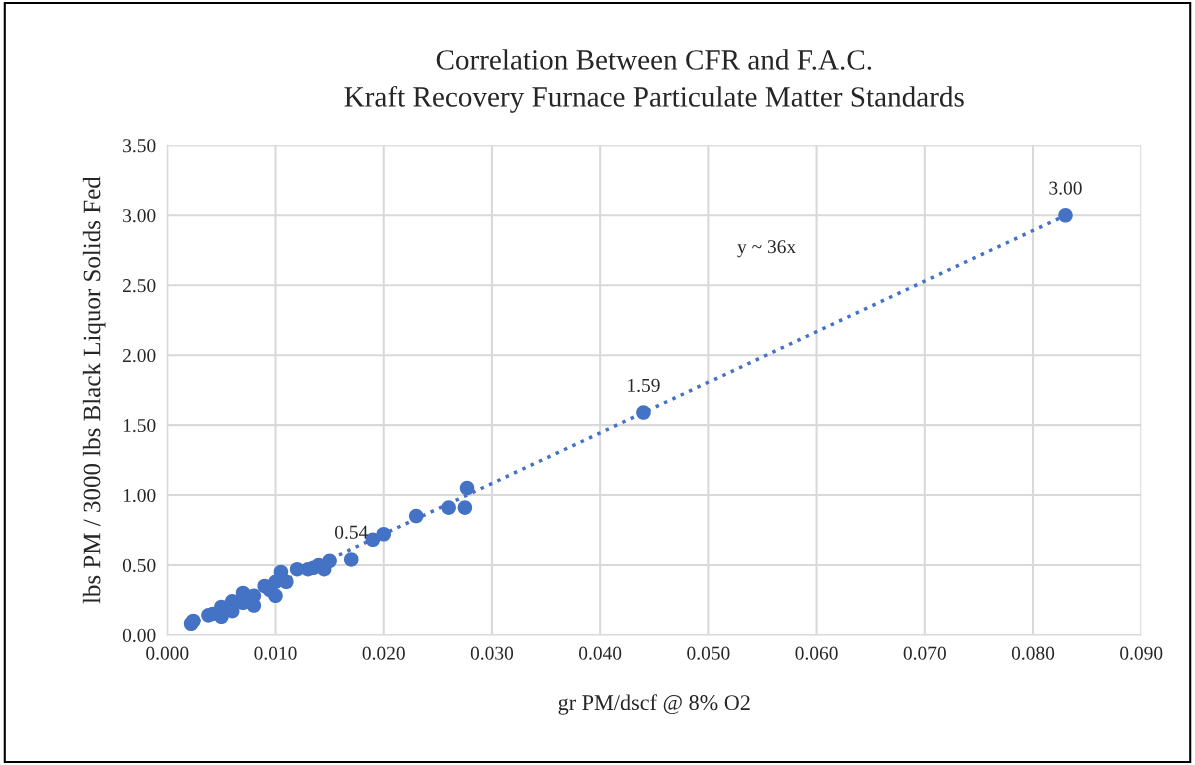  What do you see at coordinates (766, 249) in the screenshot?
I see `annotation: y ~ 36x` at bounding box center [766, 249].